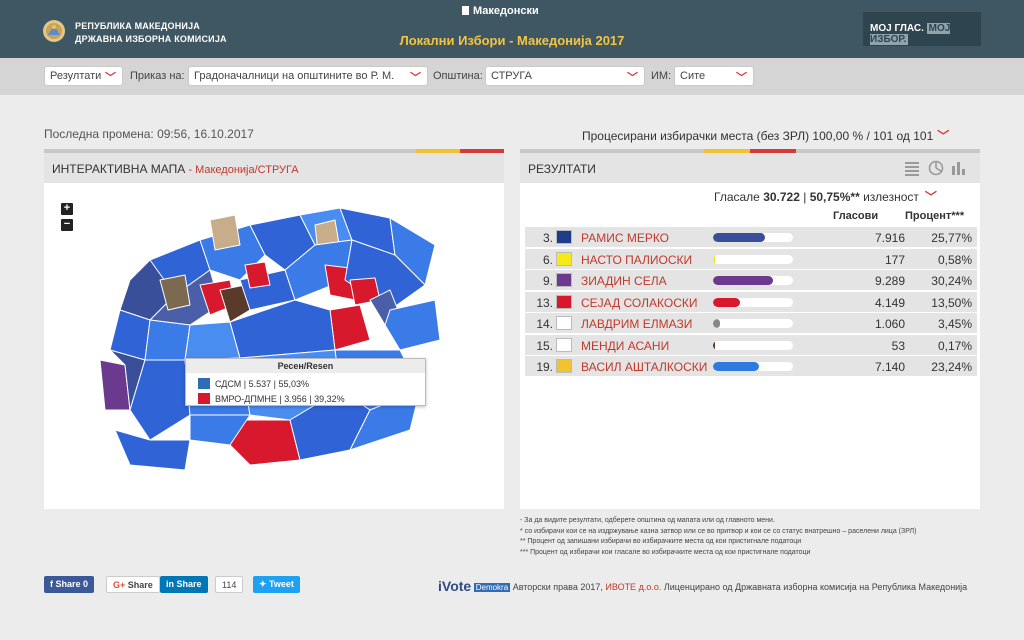 Image resolution: width=1024 pixels, height=640 pixels. What do you see at coordinates (951, 367) in the screenshot?
I see `candidate-percent: 23,24%` at bounding box center [951, 367].